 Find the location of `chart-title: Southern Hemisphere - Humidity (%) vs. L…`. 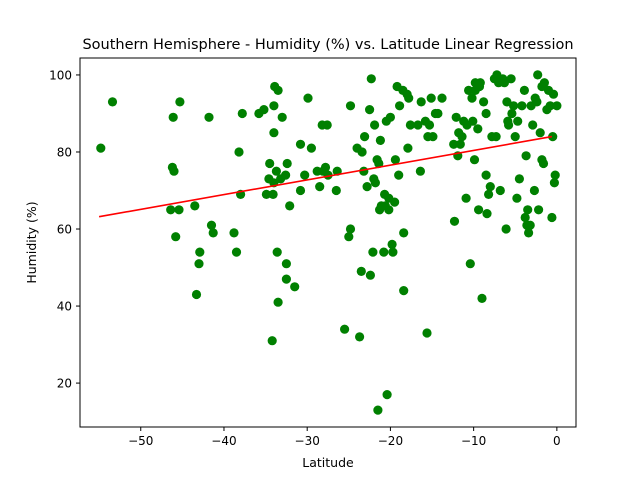

chart-title: Southern Hemisphere - Humidity (%) vs. L… is located at coordinates (327, 45).